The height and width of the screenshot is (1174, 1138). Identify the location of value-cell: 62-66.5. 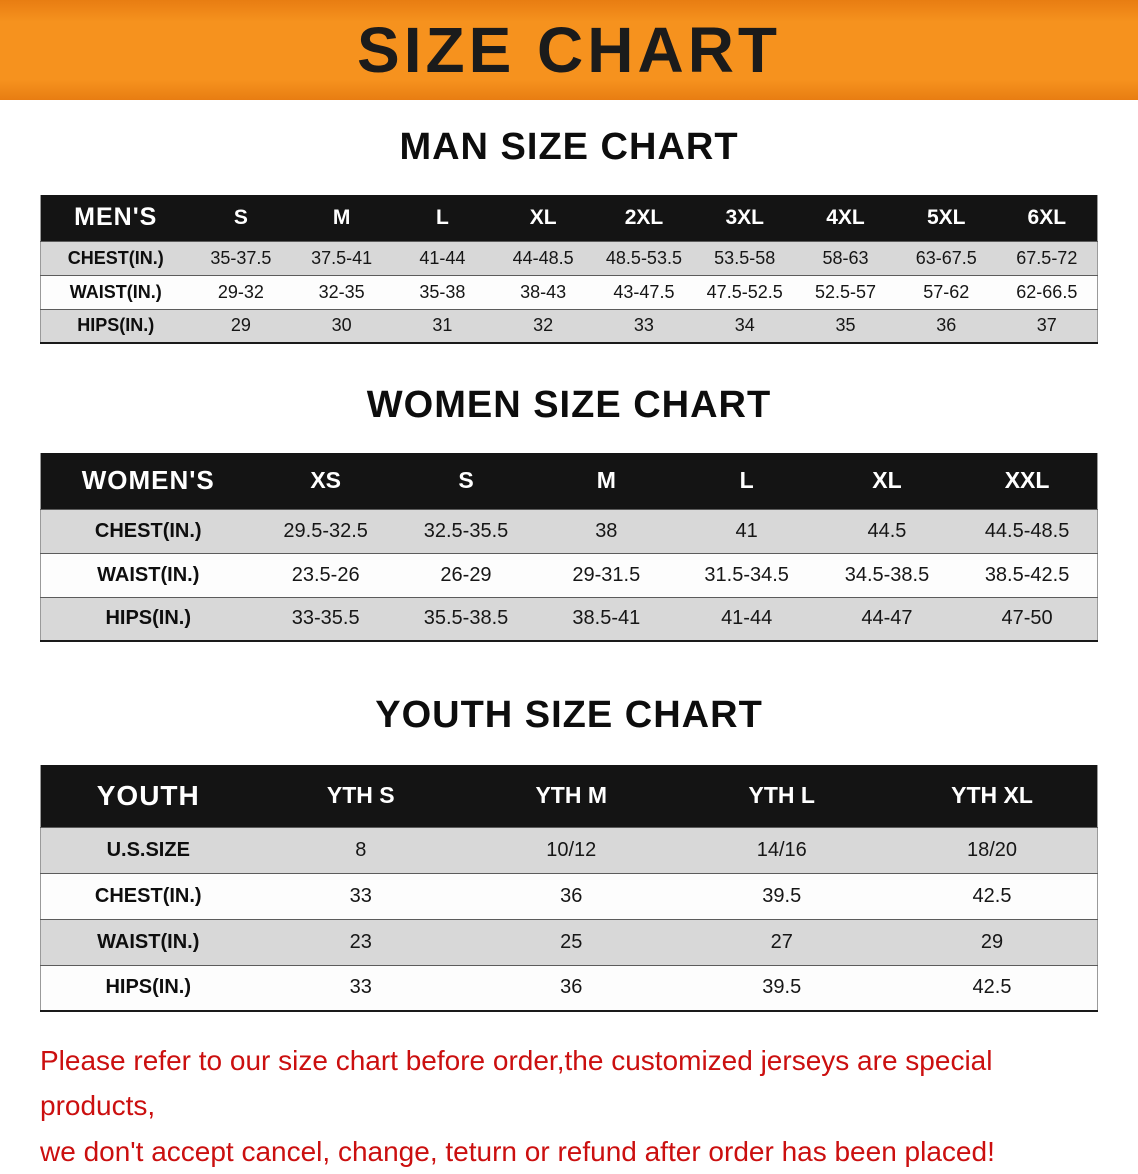
(1047, 291).